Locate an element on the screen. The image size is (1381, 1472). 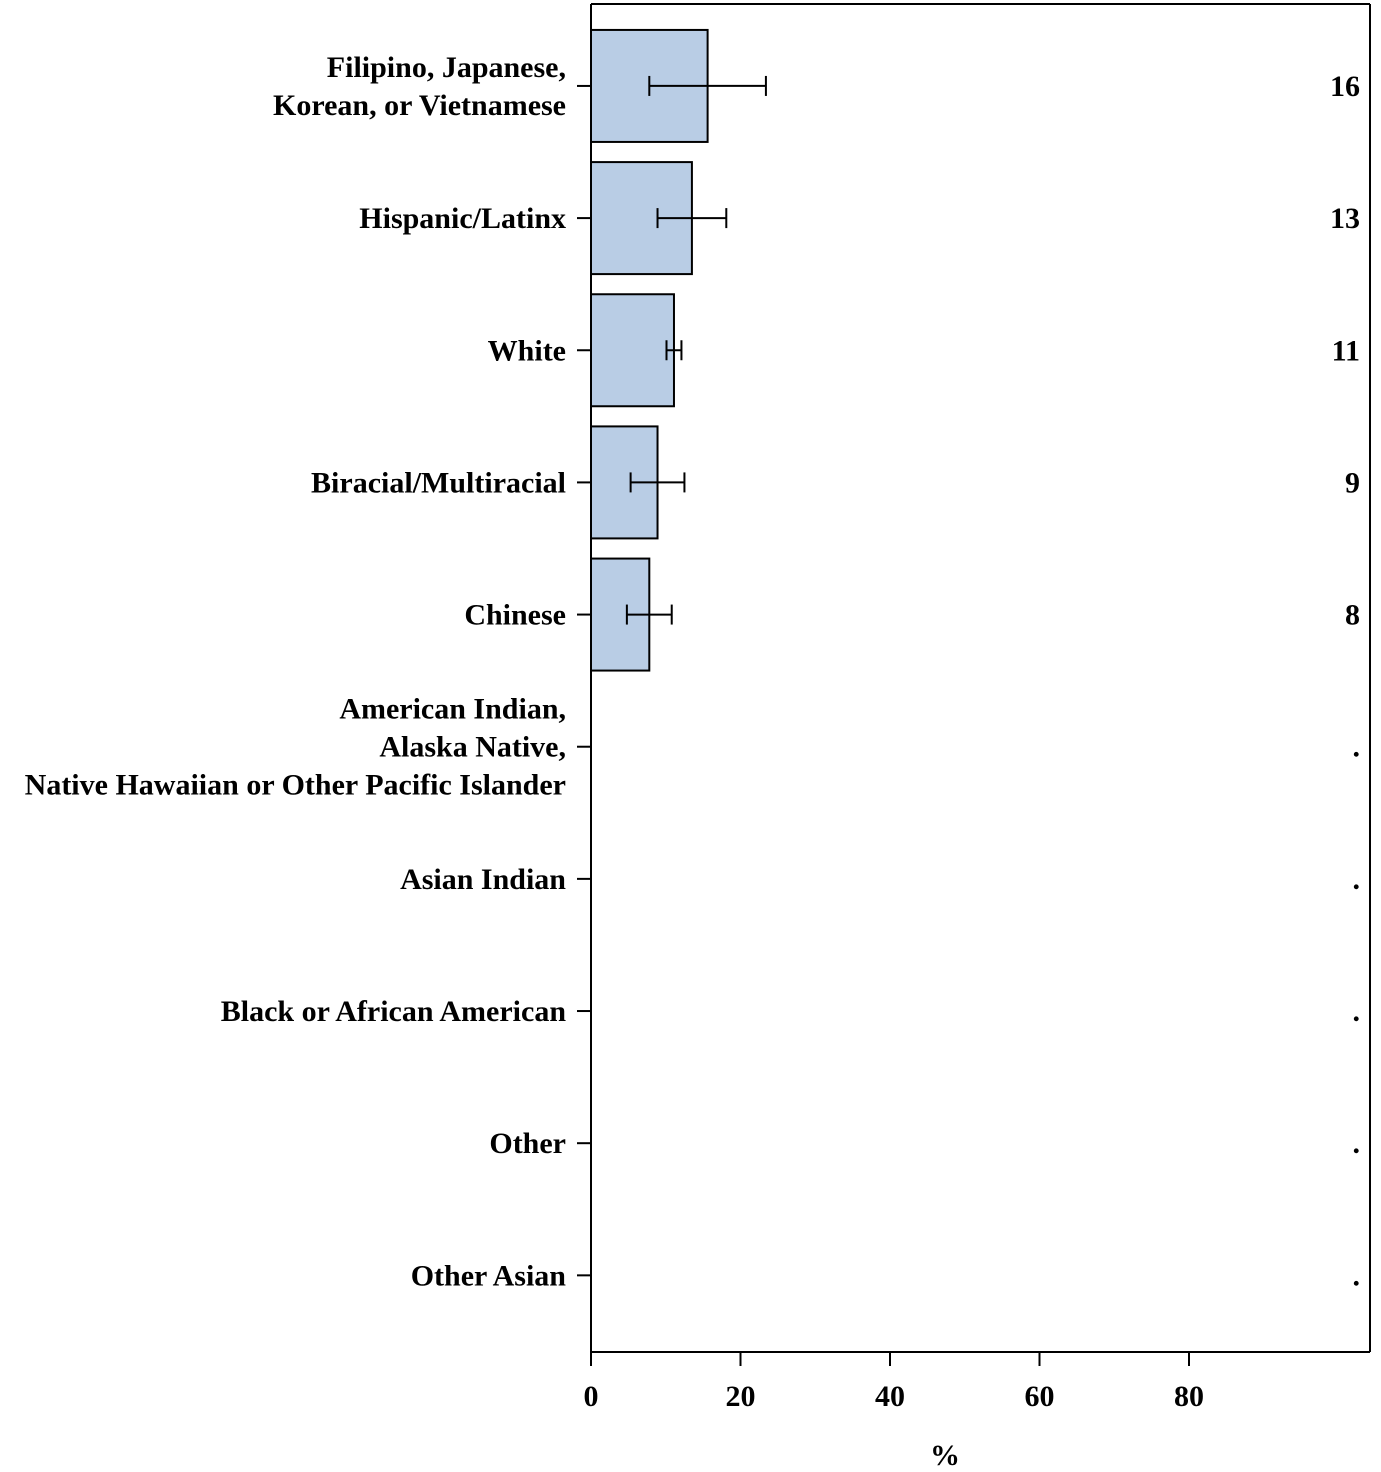
category-label: Filipino, Japanese, is located at coordinates (446, 67).